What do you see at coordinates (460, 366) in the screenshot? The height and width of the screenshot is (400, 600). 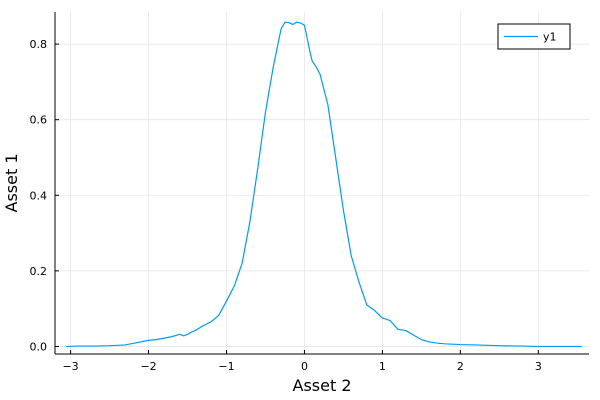 I see `x-tick-label-5: 2` at bounding box center [460, 366].